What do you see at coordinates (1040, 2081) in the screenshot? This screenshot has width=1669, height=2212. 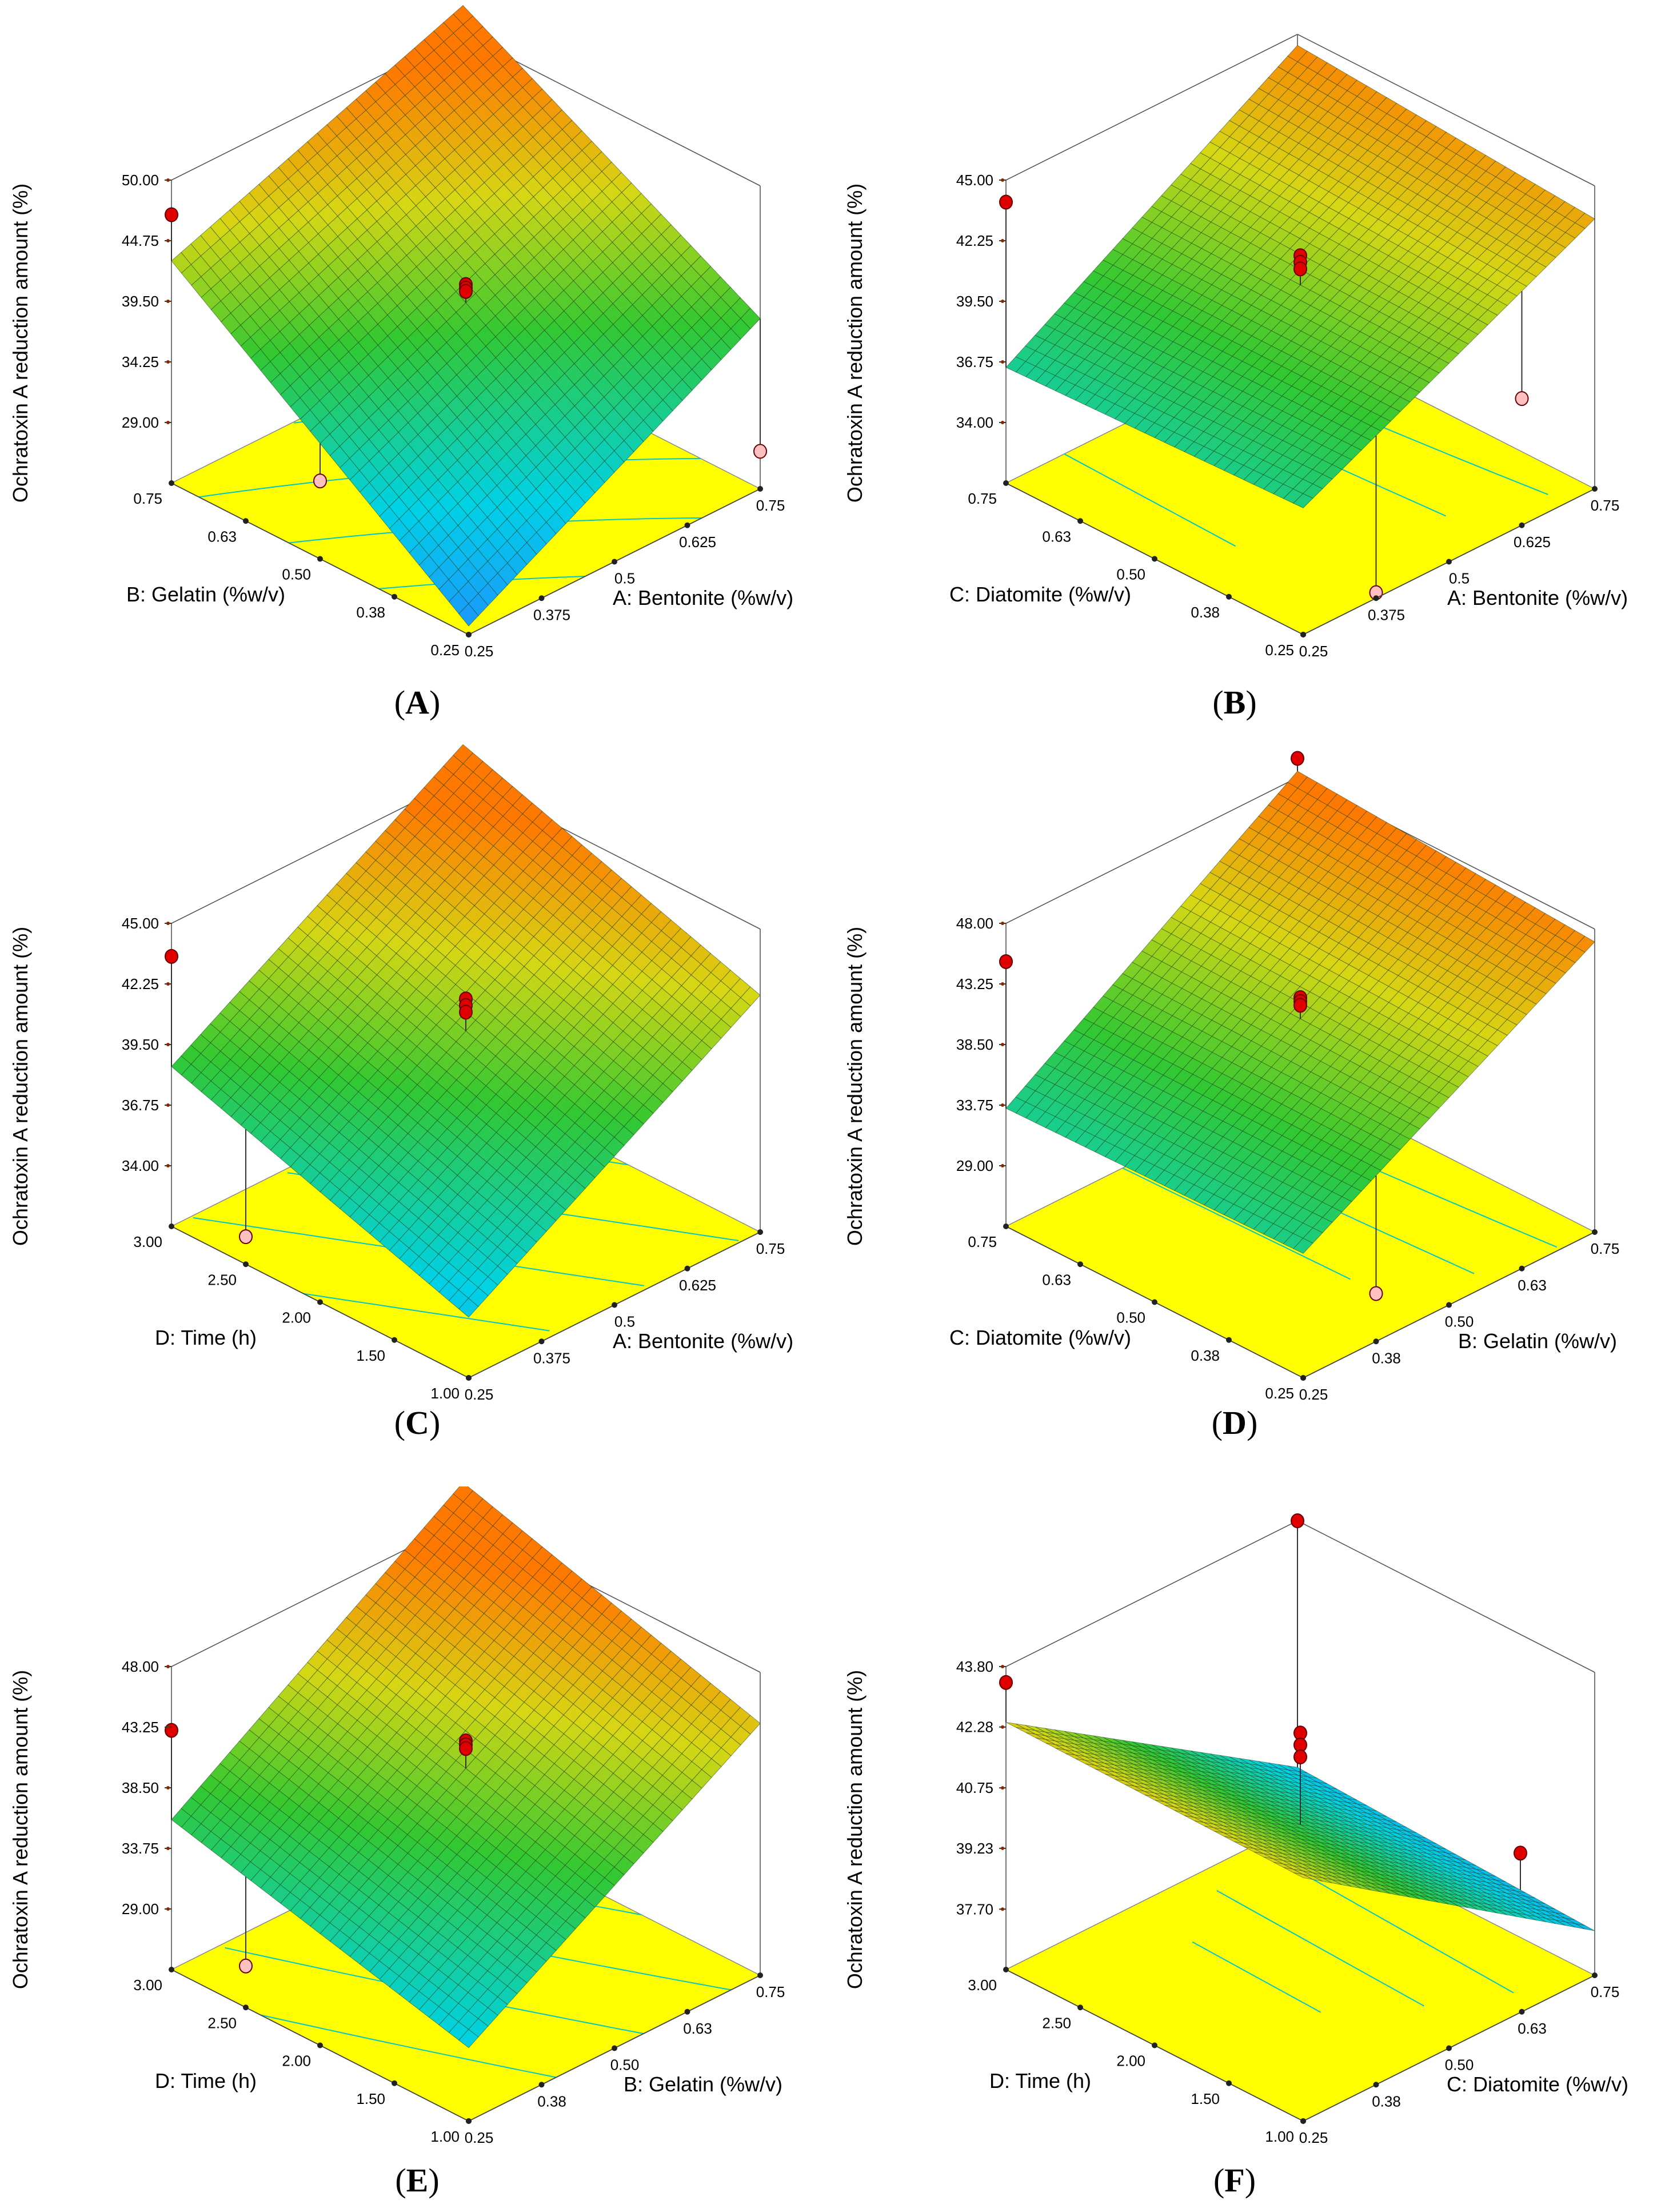 I see `y-axis-title-f: D: Time (h)` at bounding box center [1040, 2081].